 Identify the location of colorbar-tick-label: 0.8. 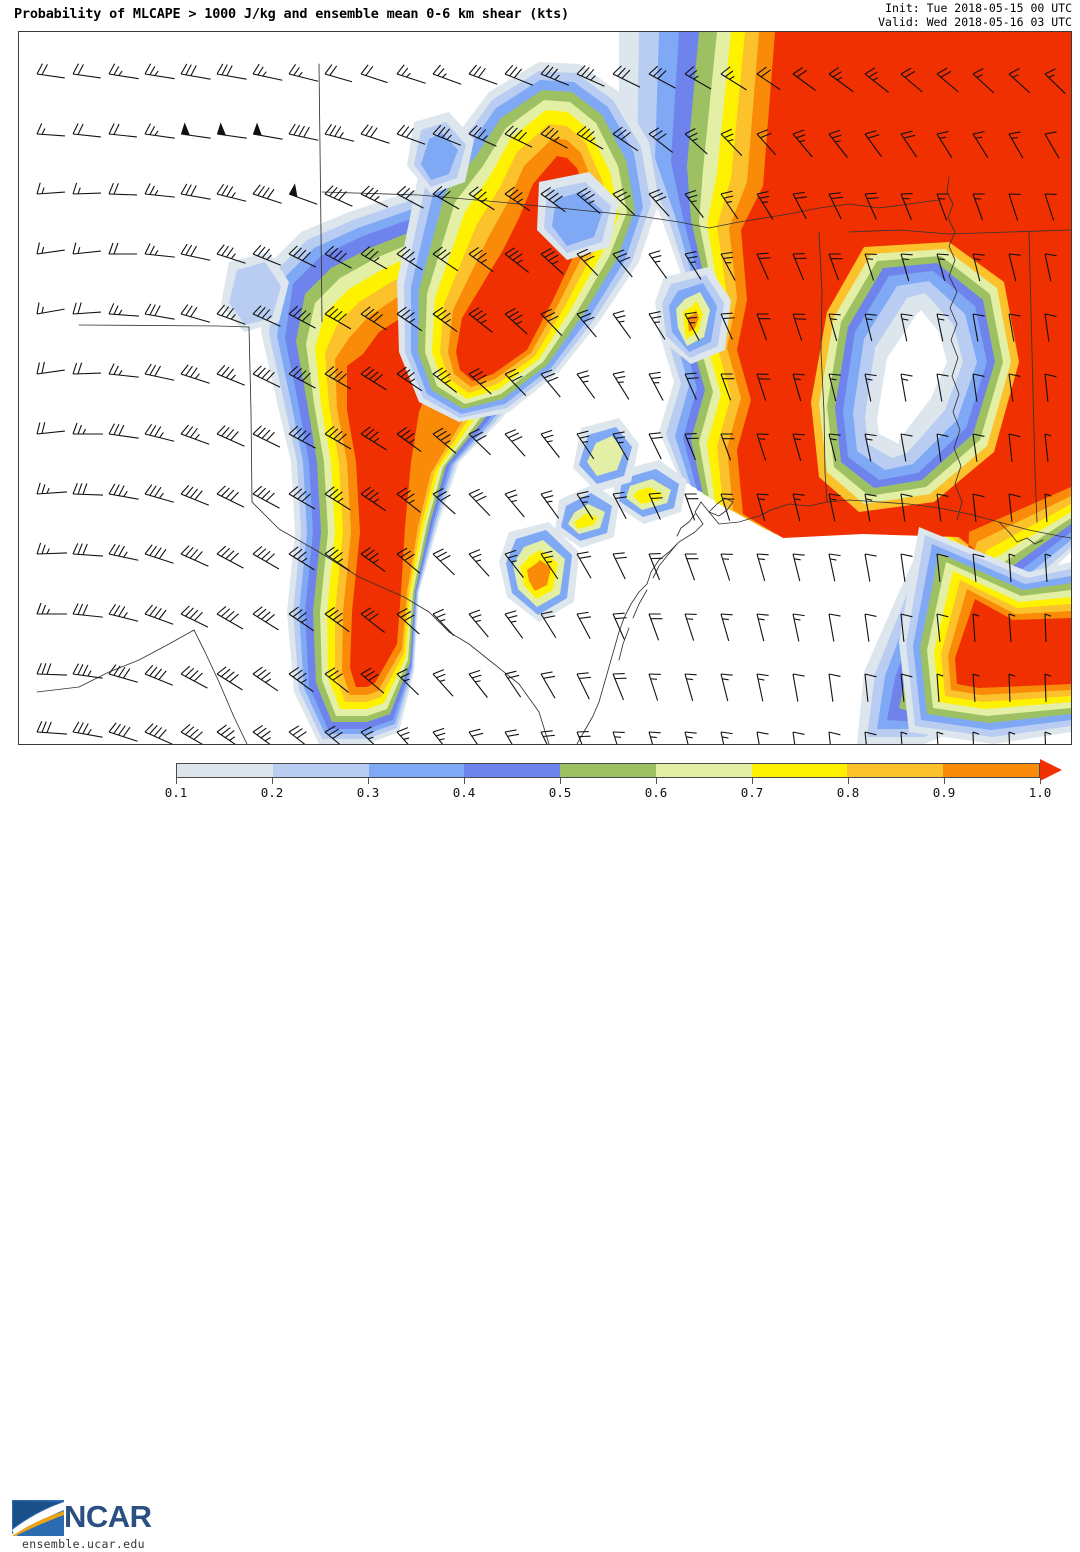
(848, 792).